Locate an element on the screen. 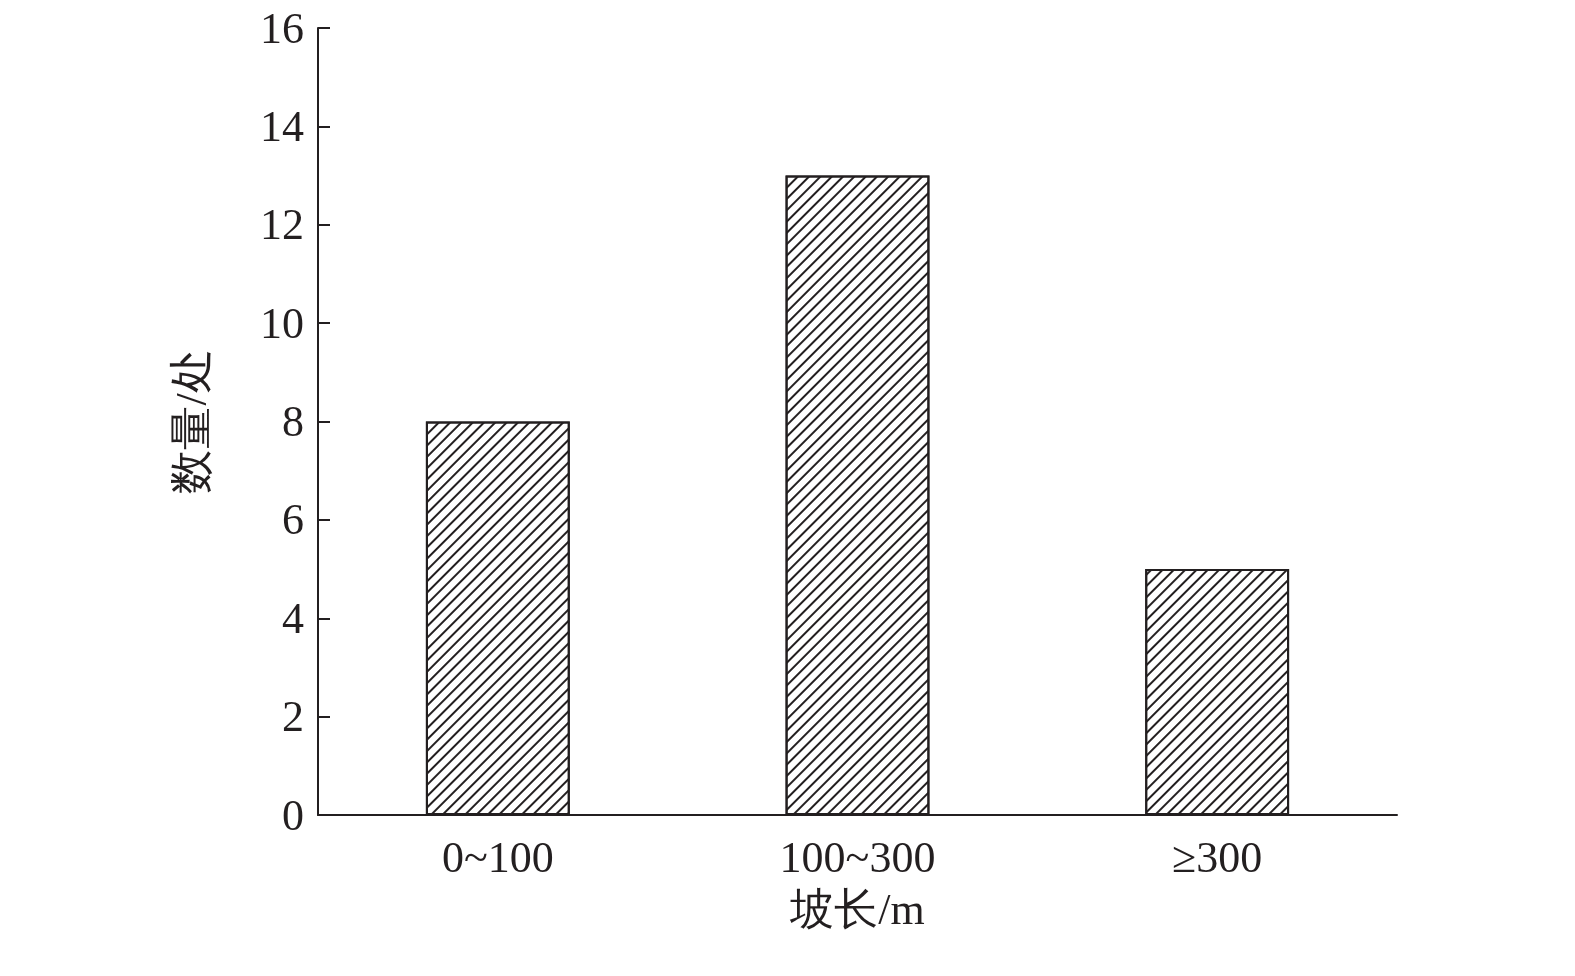 This screenshot has width=1575, height=976. y-tick-label: 14 is located at coordinates (282, 126).